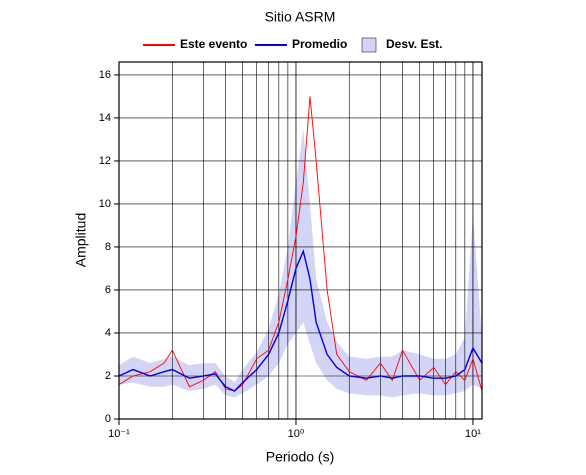 The width and height of the screenshot is (586, 475). What do you see at coordinates (81, 240) in the screenshot?
I see `y-axis-title: Amplitud` at bounding box center [81, 240].